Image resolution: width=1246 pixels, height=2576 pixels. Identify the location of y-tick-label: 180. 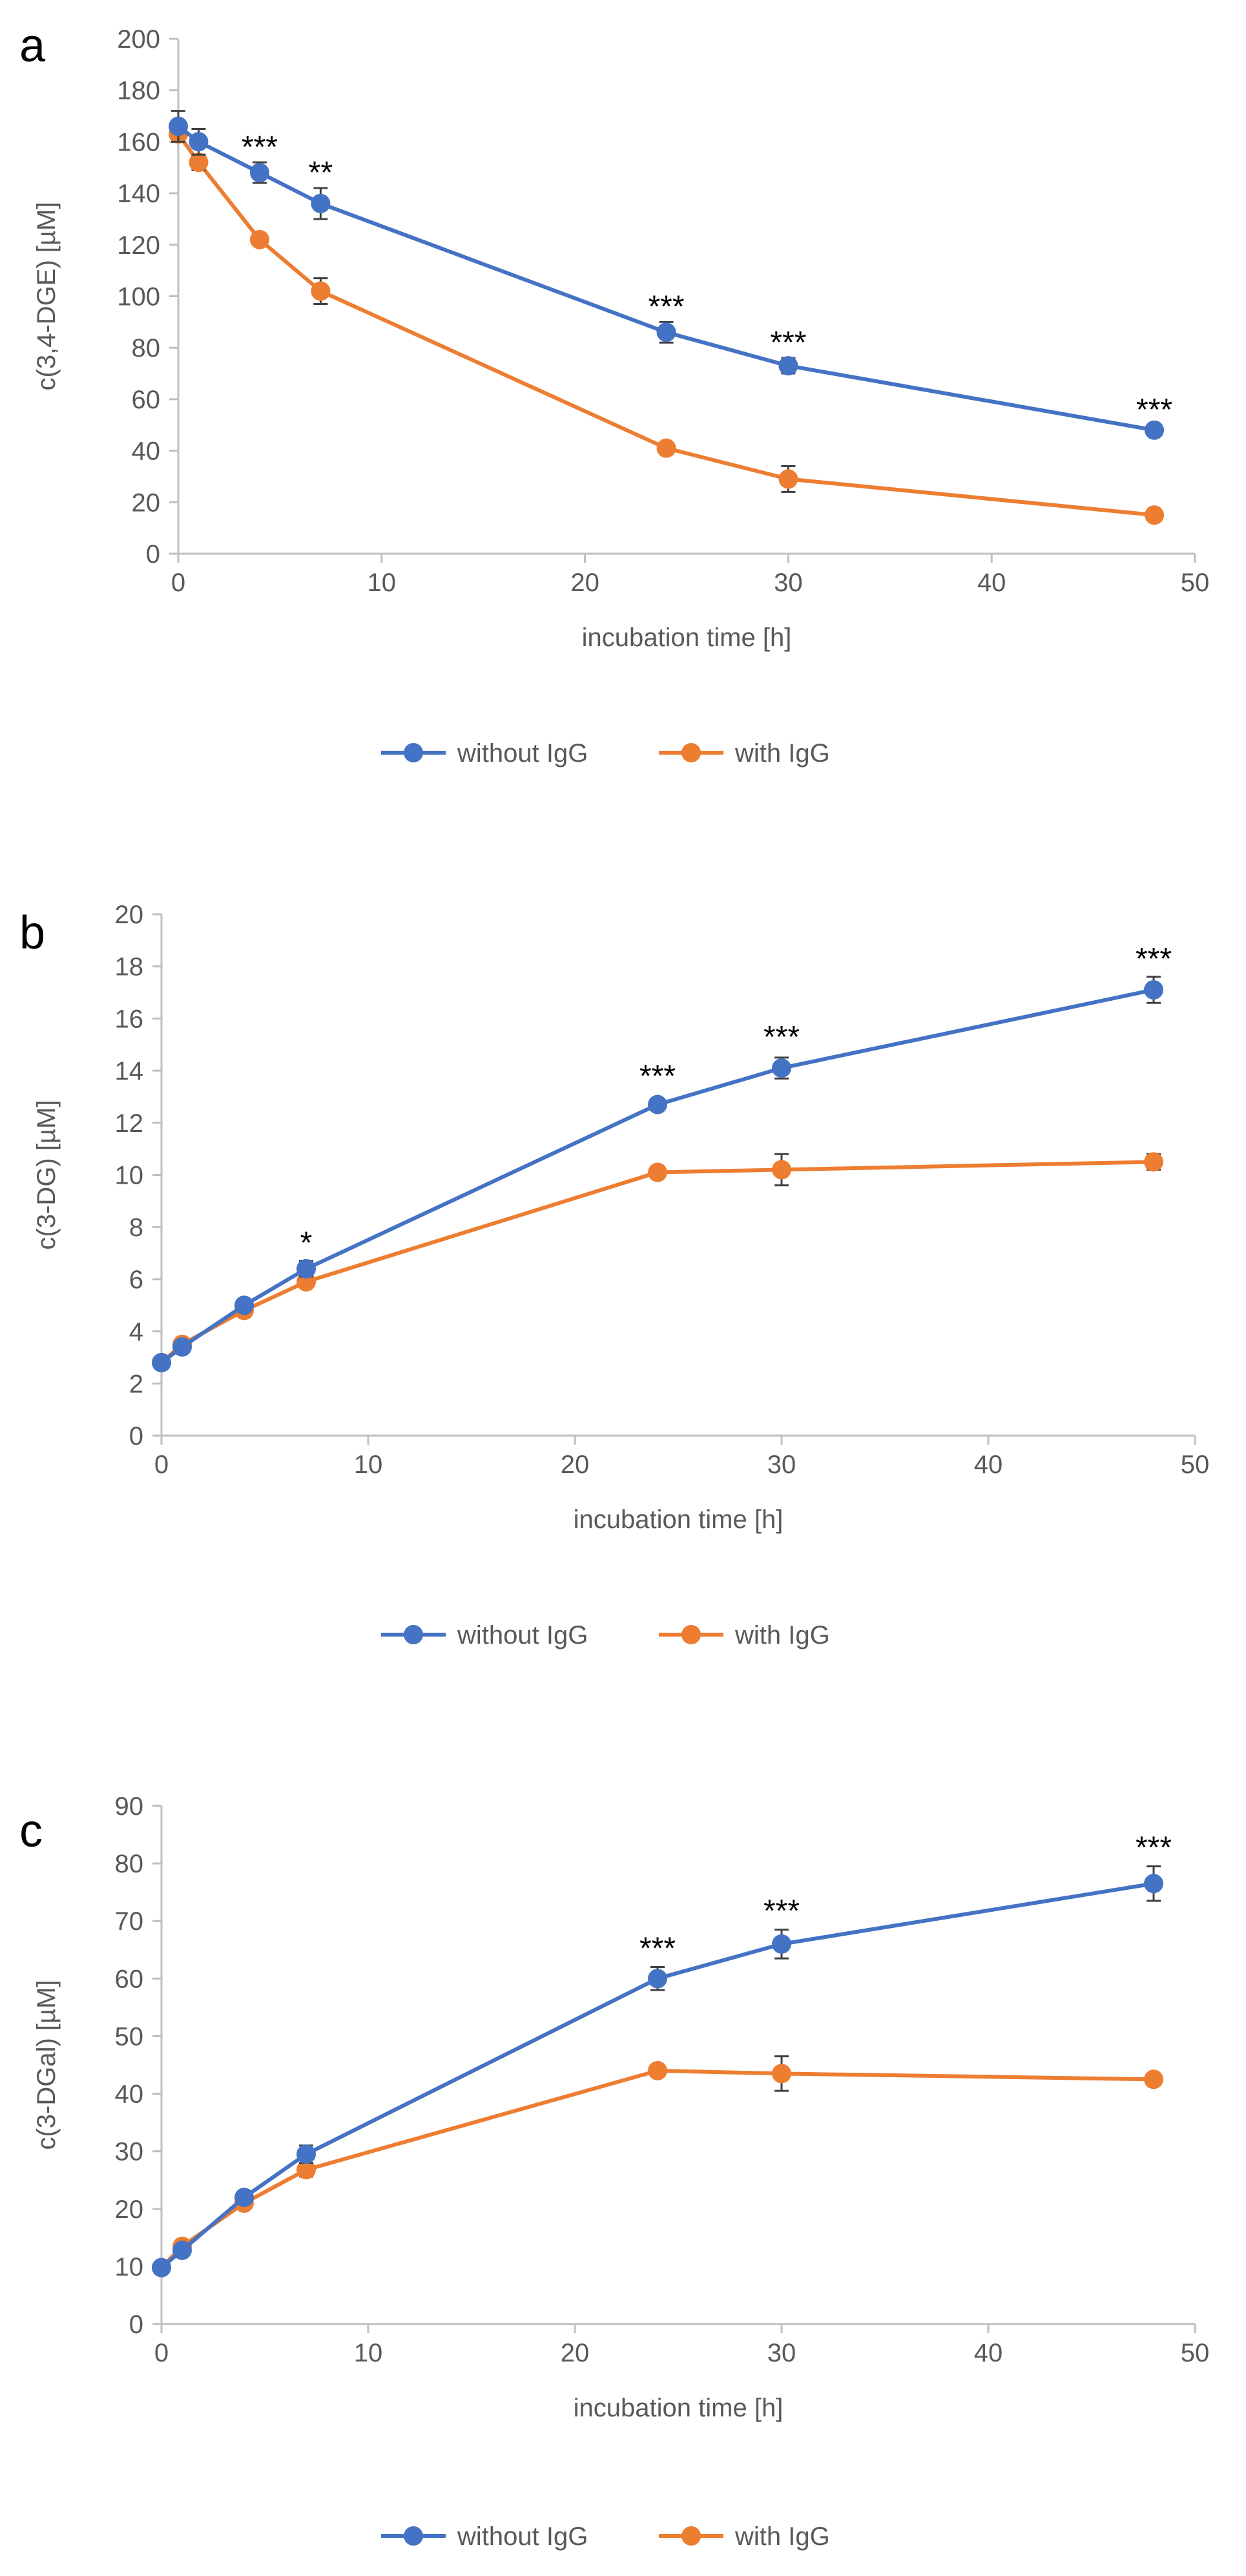
(138, 91).